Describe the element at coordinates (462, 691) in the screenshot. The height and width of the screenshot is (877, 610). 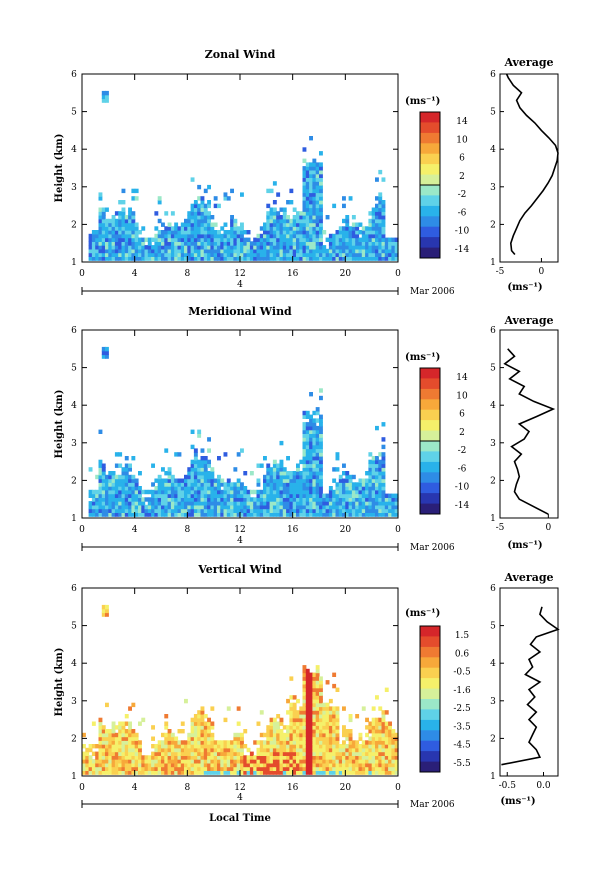
I see `colorbar-tick-label: -1.6` at that location.